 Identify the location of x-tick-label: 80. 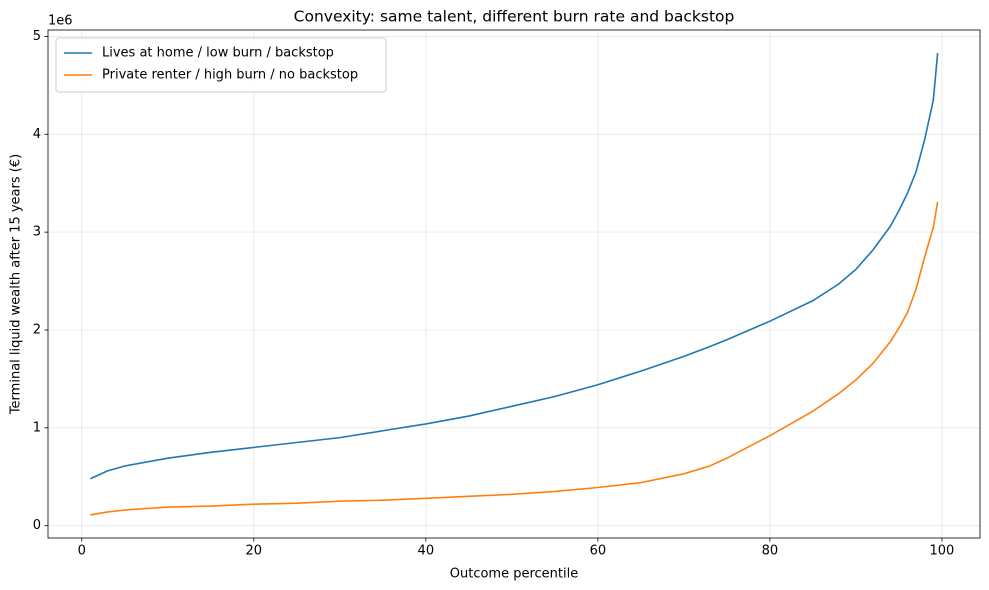
(770, 551).